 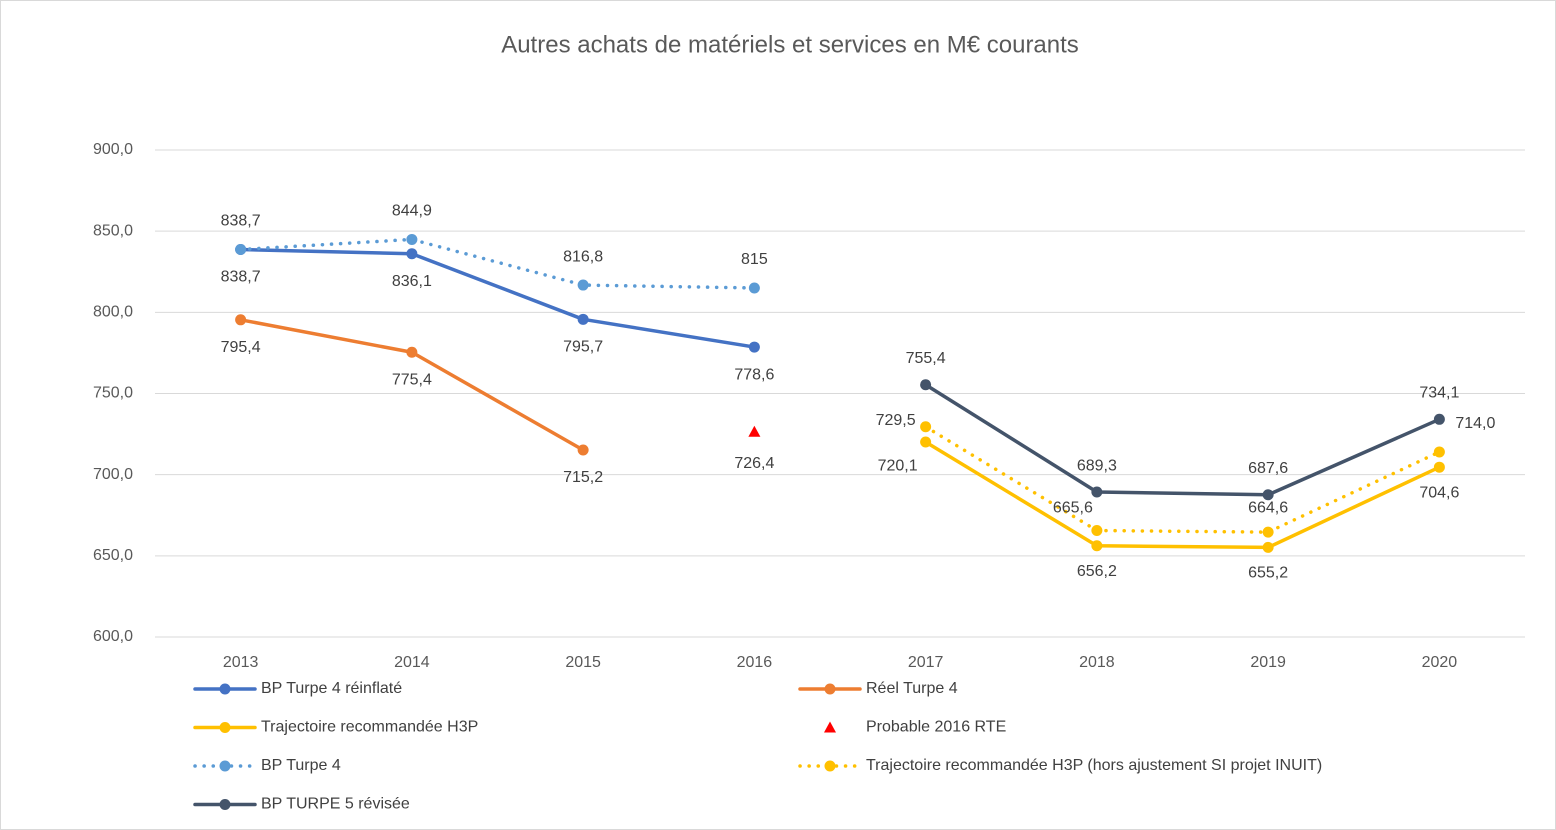 What do you see at coordinates (412, 662) in the screenshot?
I see `x-tick-label: 2014` at bounding box center [412, 662].